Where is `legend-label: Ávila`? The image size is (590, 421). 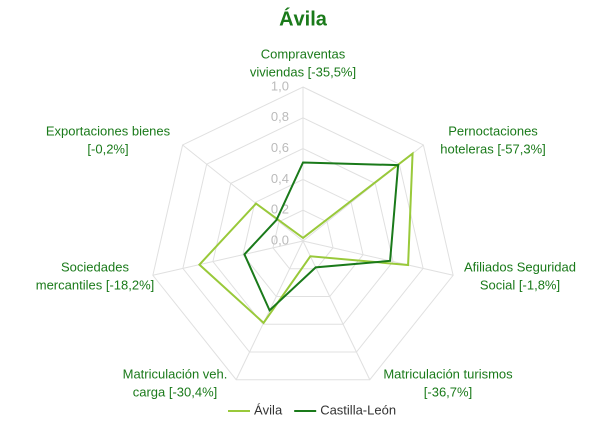
legend-label: Ávila is located at coordinates (268, 409).